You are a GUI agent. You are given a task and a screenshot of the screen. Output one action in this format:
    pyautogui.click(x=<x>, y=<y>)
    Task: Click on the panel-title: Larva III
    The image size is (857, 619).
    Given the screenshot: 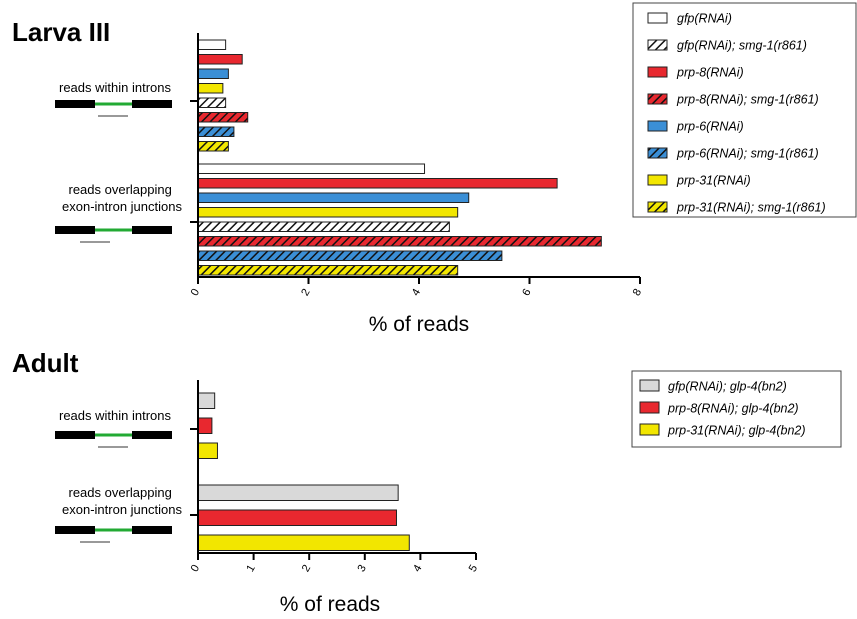 What is the action you would take?
    pyautogui.click(x=61, y=32)
    